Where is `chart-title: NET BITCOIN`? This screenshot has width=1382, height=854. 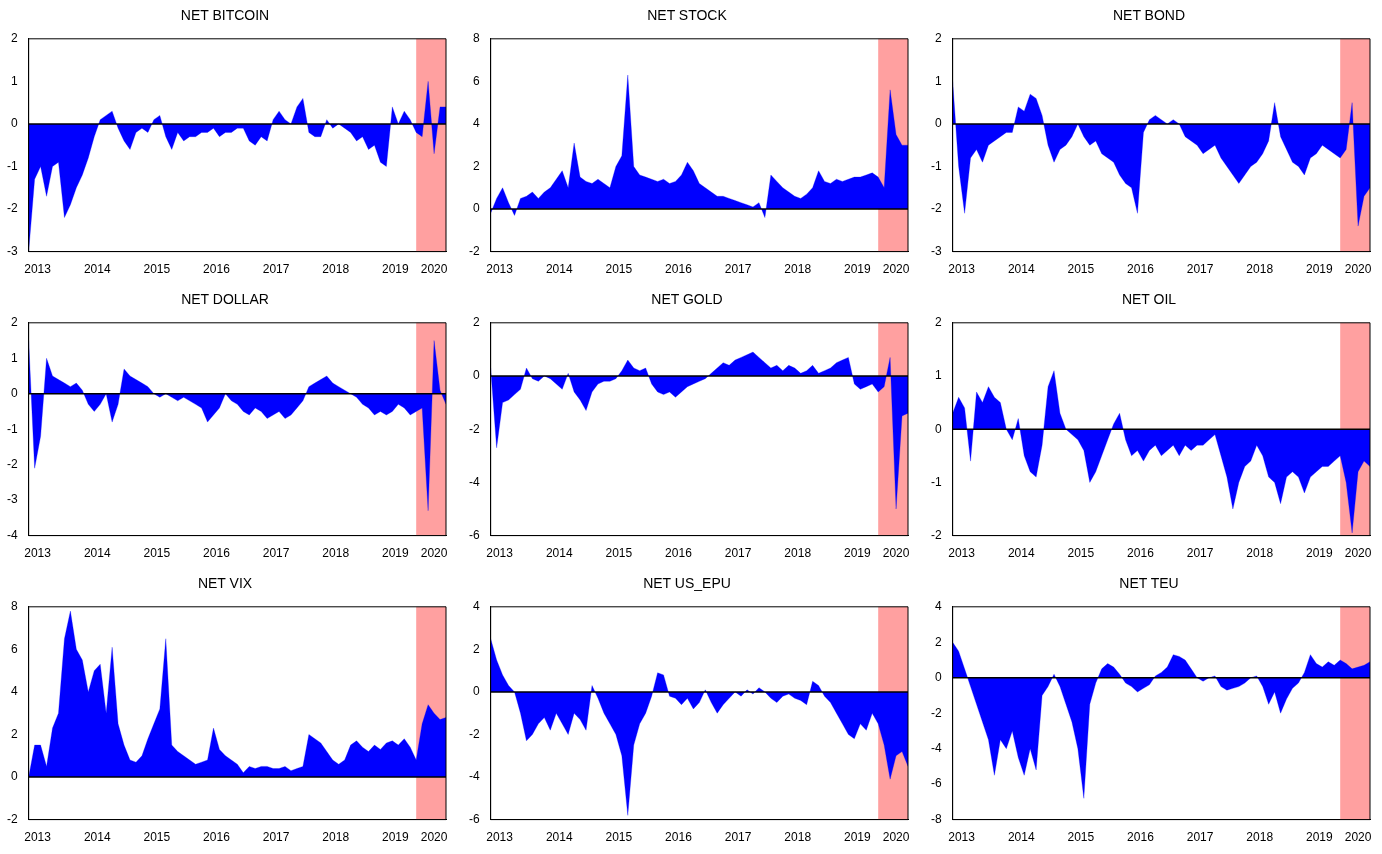 chart-title: NET BITCOIN is located at coordinates (225, 15).